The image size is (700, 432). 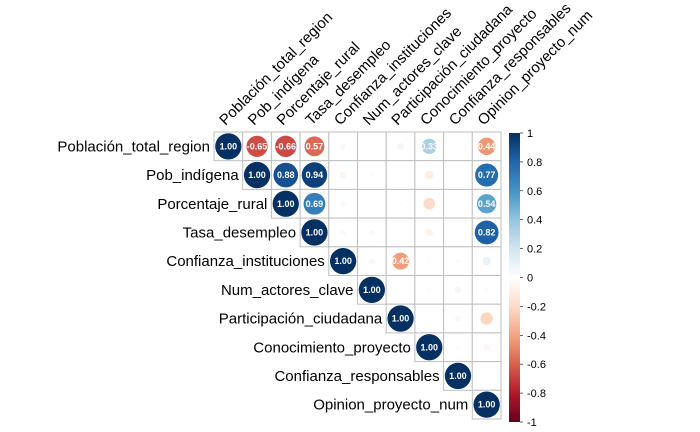 What do you see at coordinates (133, 146) in the screenshot?
I see `row-label: Población_total_region` at bounding box center [133, 146].